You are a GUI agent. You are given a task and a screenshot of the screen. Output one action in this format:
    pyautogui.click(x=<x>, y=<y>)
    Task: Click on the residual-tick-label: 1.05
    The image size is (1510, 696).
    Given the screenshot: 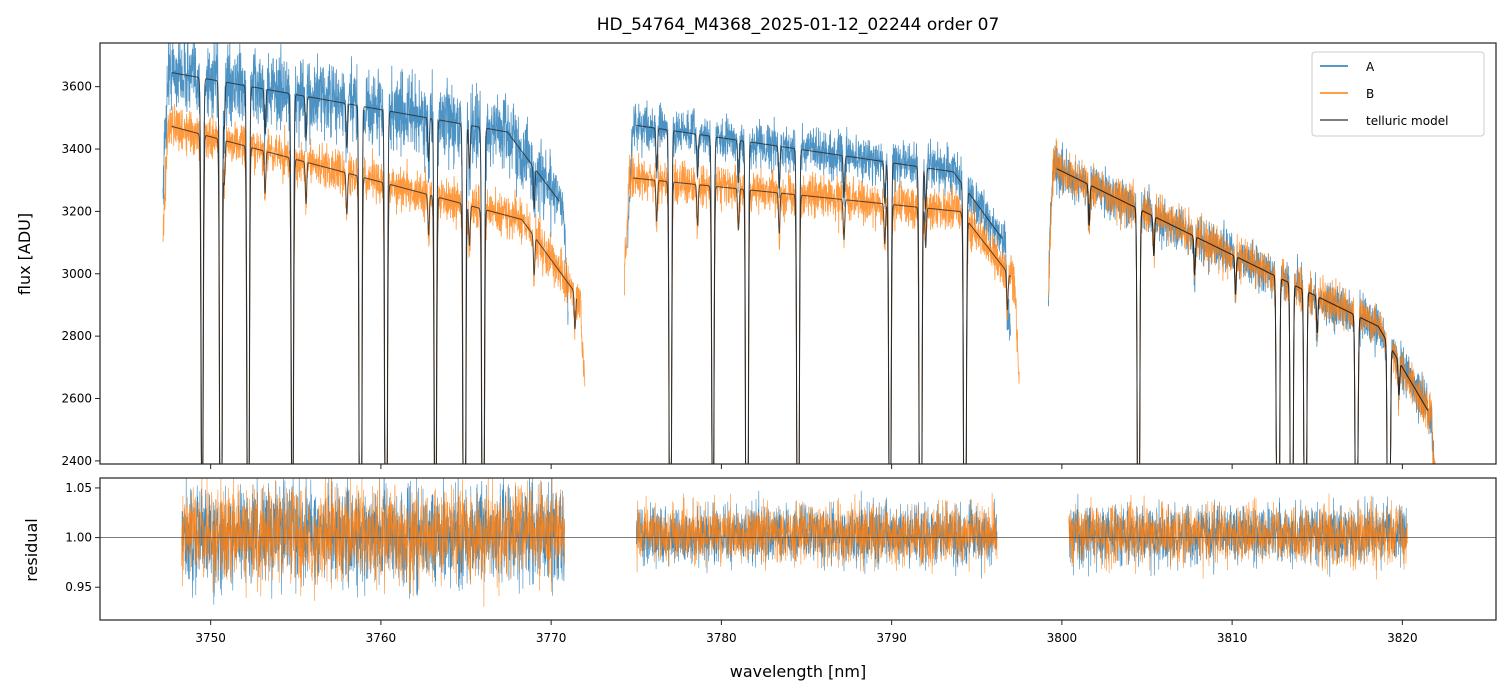 What is the action you would take?
    pyautogui.click(x=78, y=488)
    